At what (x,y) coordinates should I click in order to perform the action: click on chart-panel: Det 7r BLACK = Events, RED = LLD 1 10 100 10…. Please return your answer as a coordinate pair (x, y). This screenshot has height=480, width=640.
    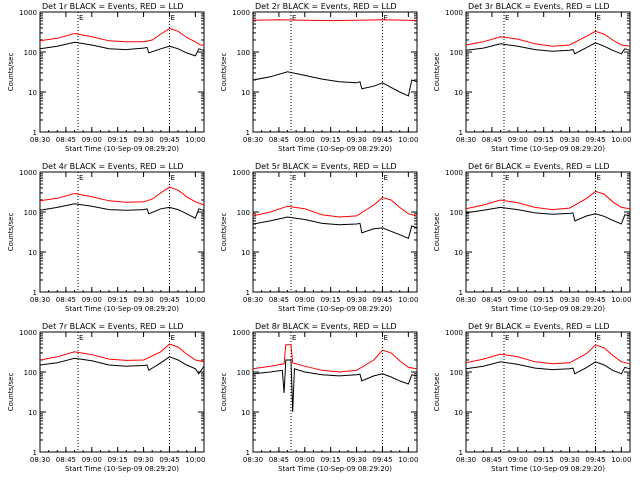
    Looking at the image, I should click on (106, 397).